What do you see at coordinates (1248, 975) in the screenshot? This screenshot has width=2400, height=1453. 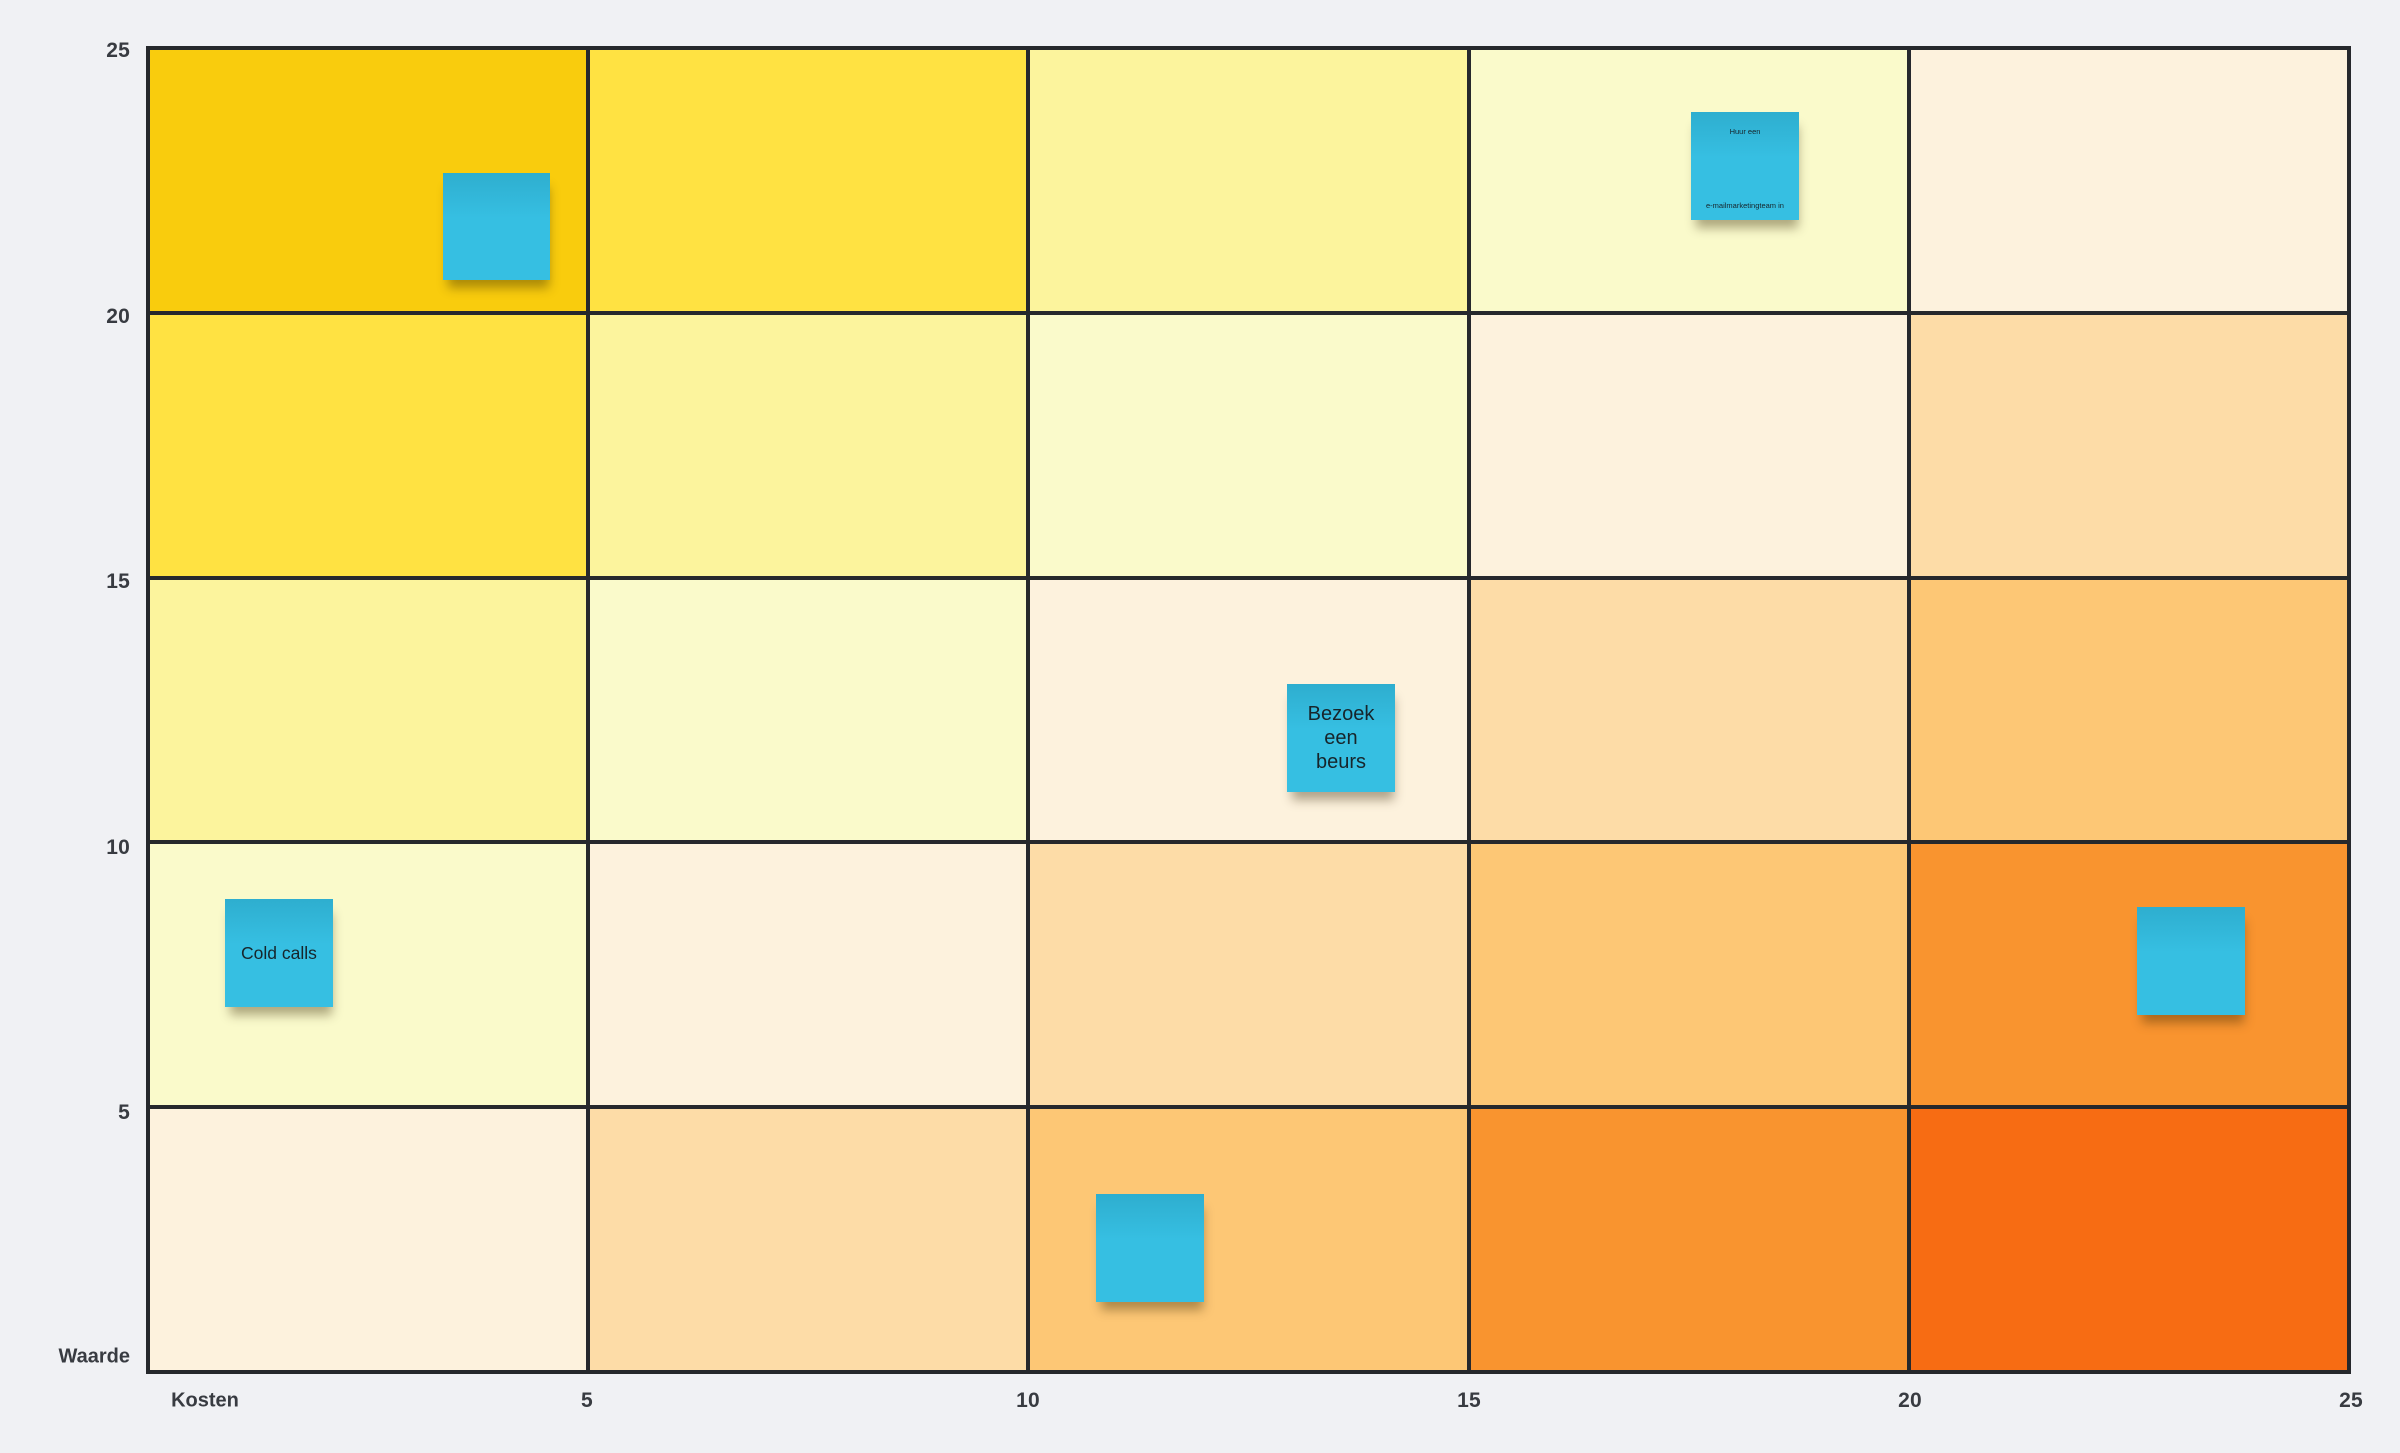 I see `matrix-cell-r4c3` at bounding box center [1248, 975].